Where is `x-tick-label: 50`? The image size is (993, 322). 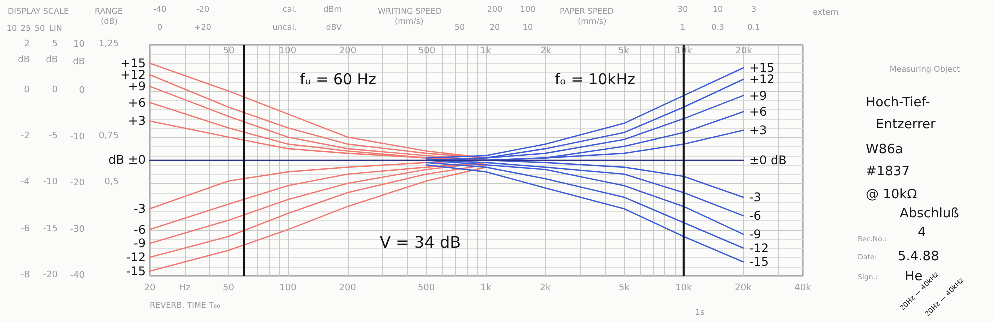 x-tick-label: 50 is located at coordinates (228, 289).